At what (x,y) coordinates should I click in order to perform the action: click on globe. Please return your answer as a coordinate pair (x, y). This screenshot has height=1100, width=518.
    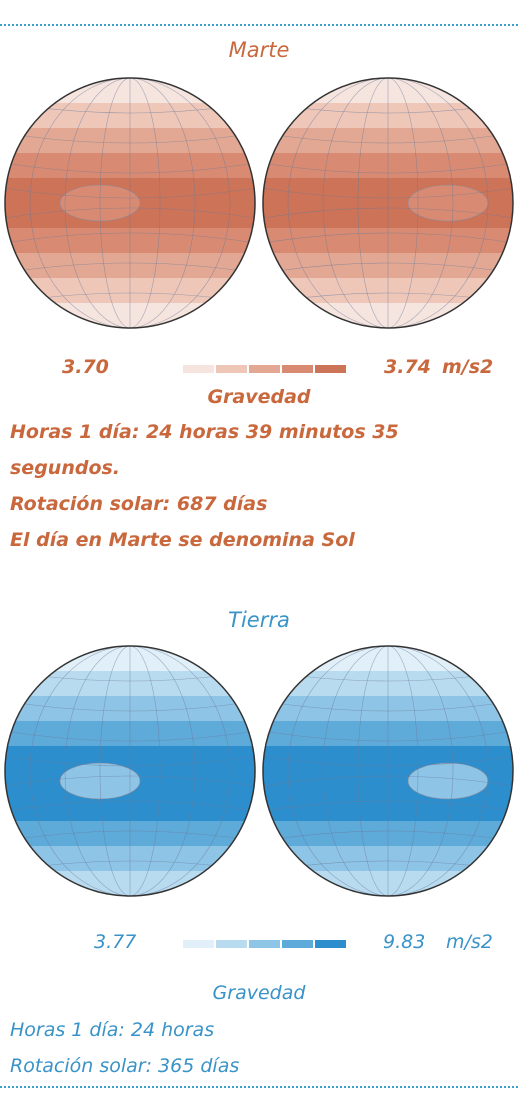
    Looking at the image, I should click on (130, 771).